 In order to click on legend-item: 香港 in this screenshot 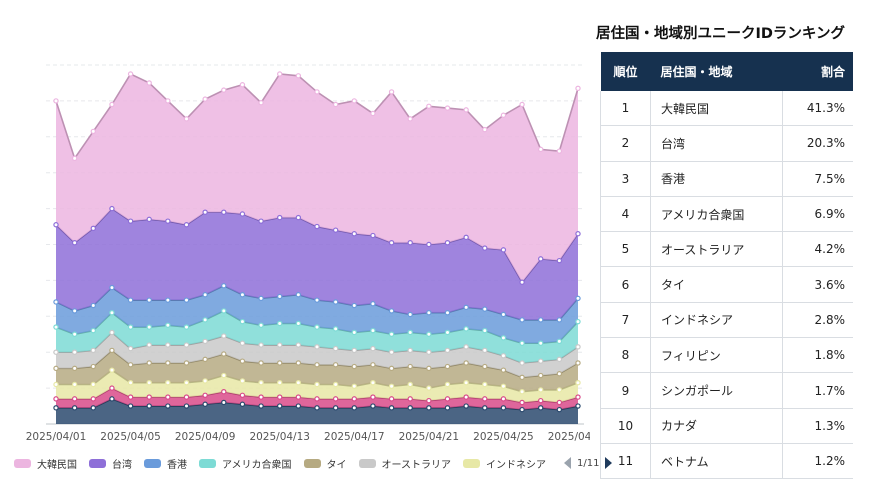, I will do `click(165, 463)`.